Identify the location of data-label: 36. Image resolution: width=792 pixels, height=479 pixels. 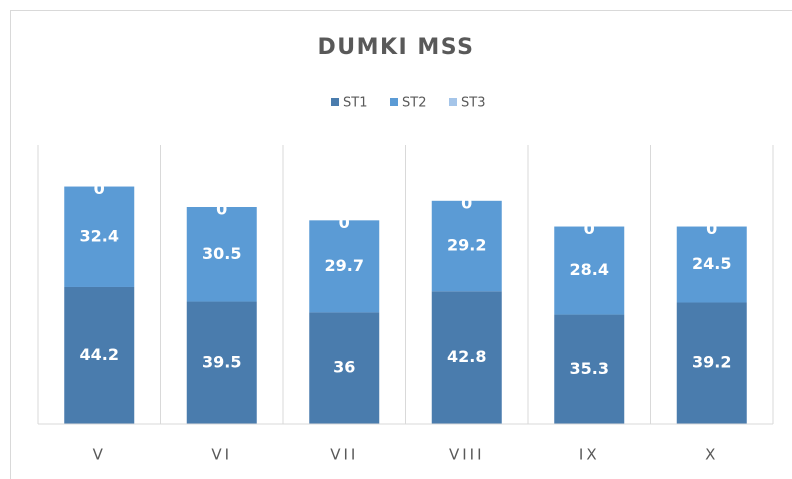
(344, 367).